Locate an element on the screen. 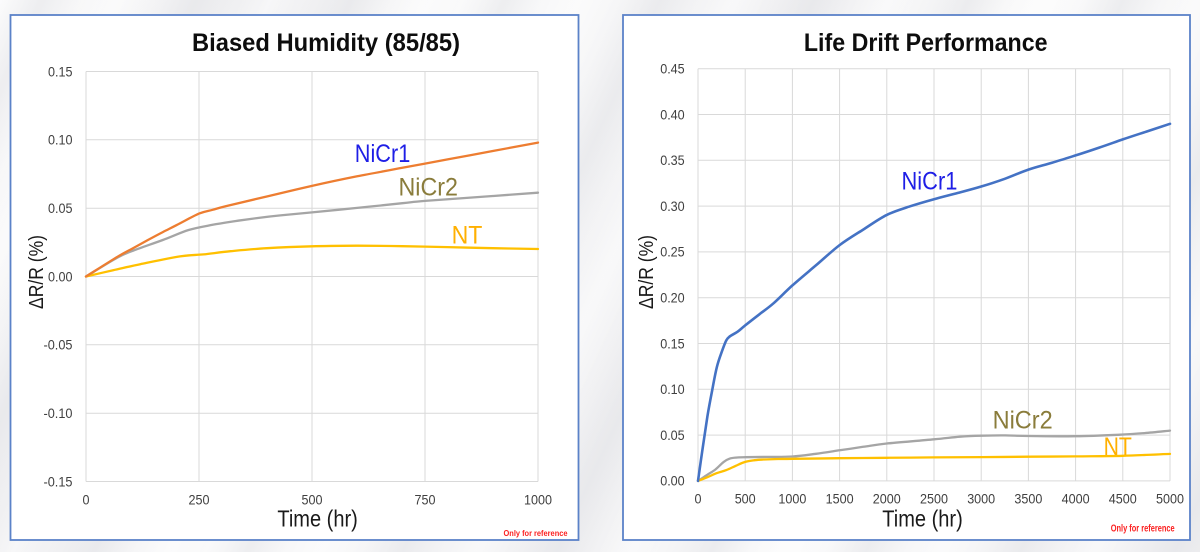 The height and width of the screenshot is (552, 1200). svg-text: 5000 is located at coordinates (1170, 498).